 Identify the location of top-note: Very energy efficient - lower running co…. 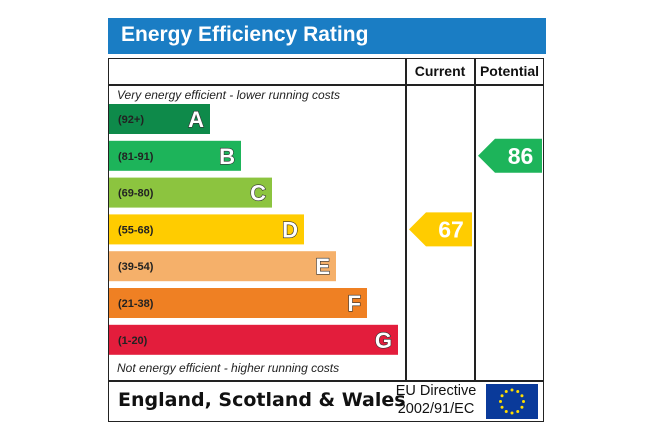
(228, 95).